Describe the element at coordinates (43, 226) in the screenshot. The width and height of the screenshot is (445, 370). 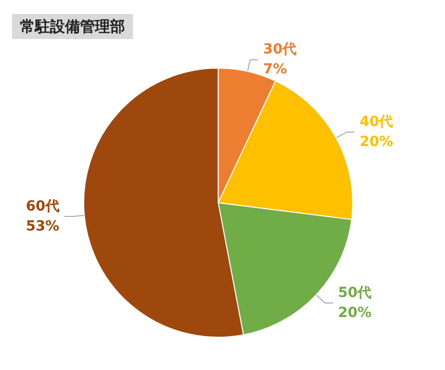
I see `data-label: 53%` at that location.